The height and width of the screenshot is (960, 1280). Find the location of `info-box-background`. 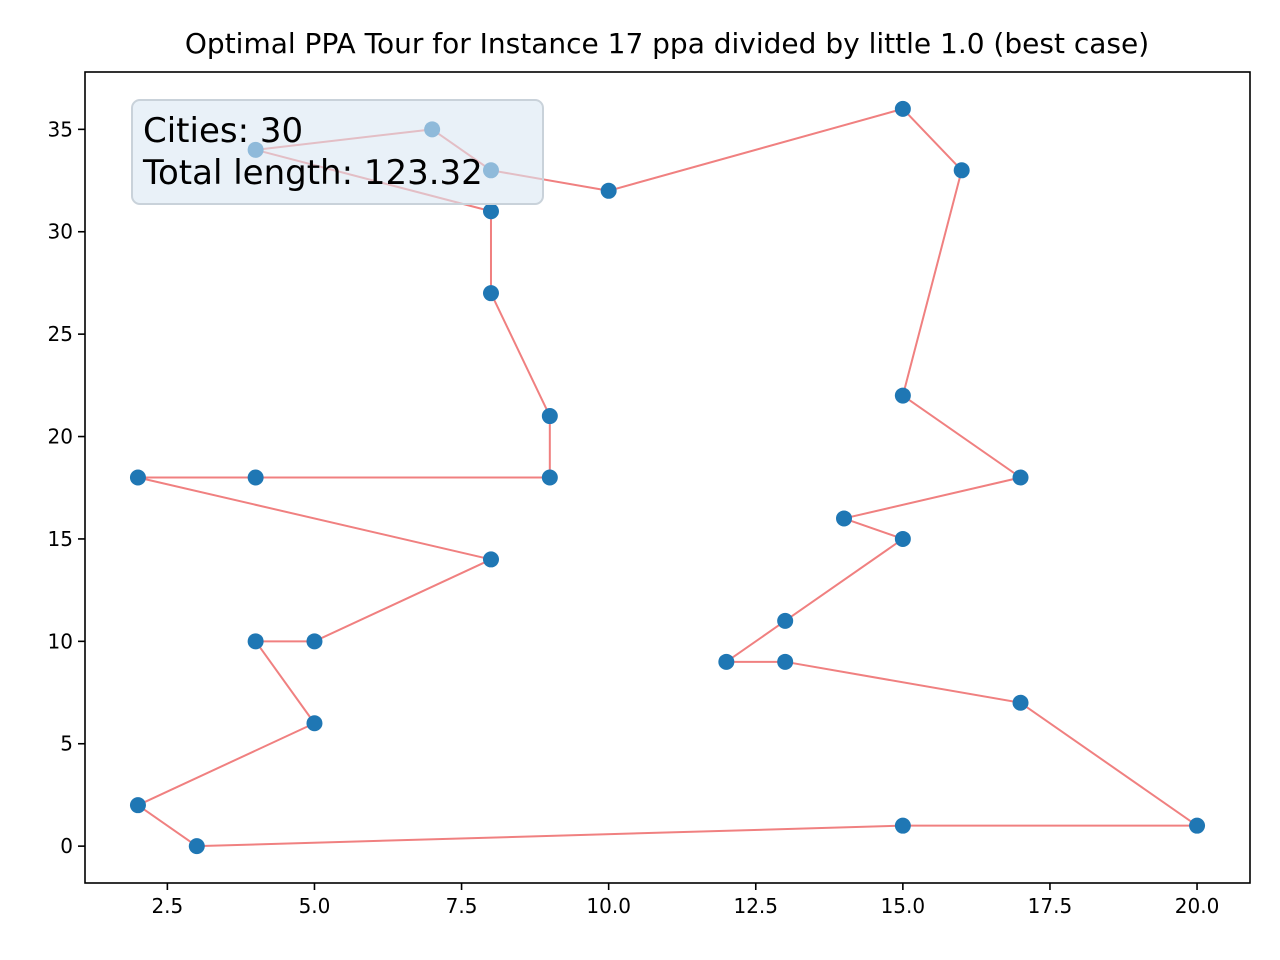

info-box-background is located at coordinates (337, 152).